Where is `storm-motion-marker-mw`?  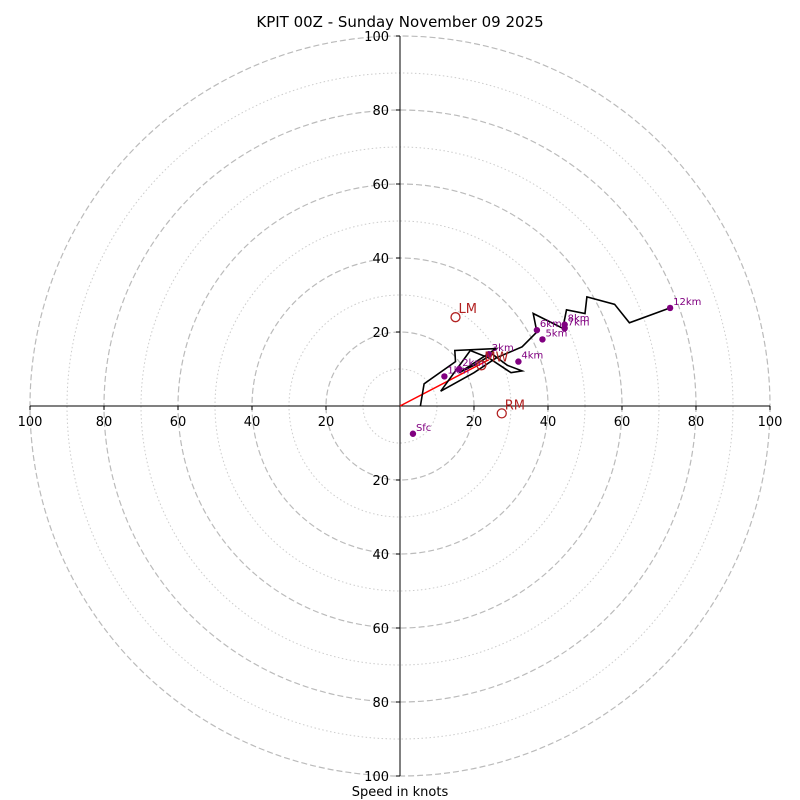 storm-motion-marker-mw is located at coordinates (481, 365).